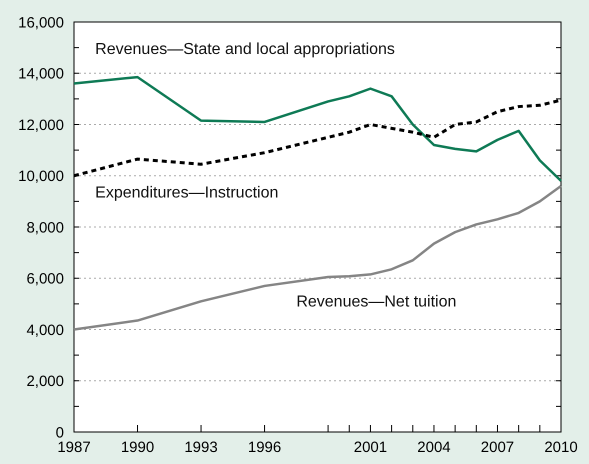 The height and width of the screenshot is (464, 589). I want to click on y-tick-label: 12,000, so click(41, 125).